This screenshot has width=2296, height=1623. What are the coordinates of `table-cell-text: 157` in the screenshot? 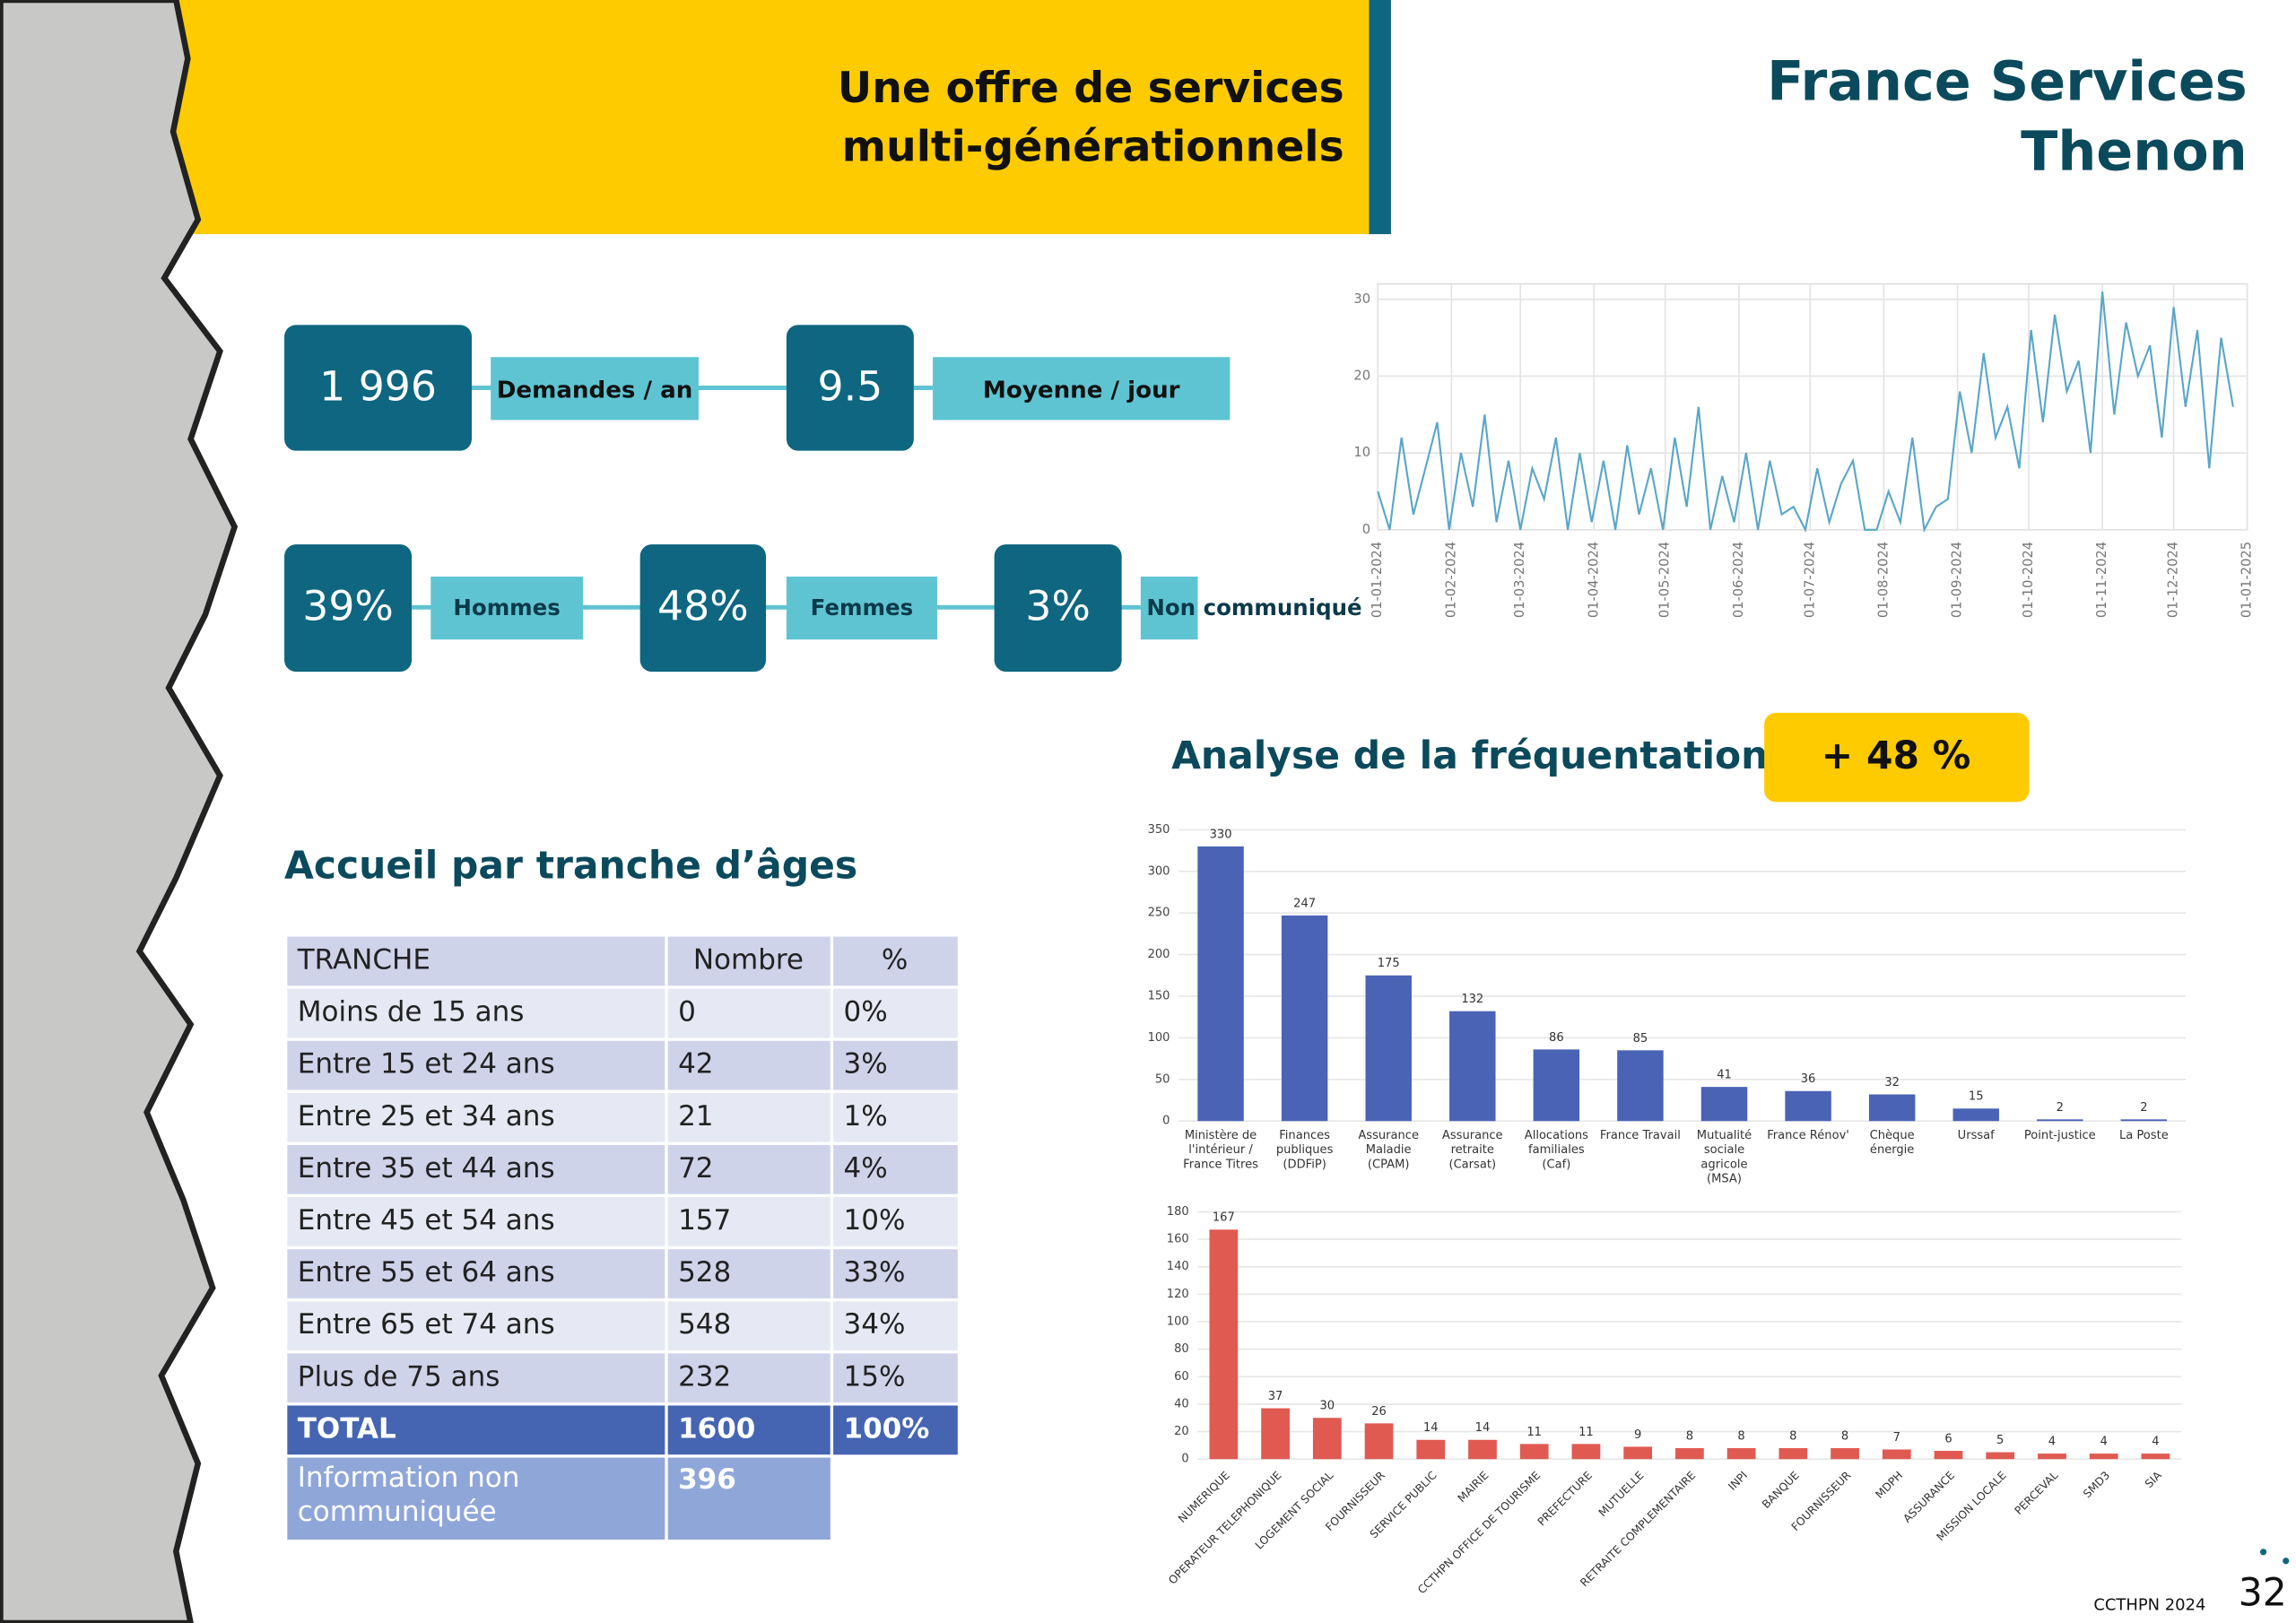 It's located at (704, 1220).